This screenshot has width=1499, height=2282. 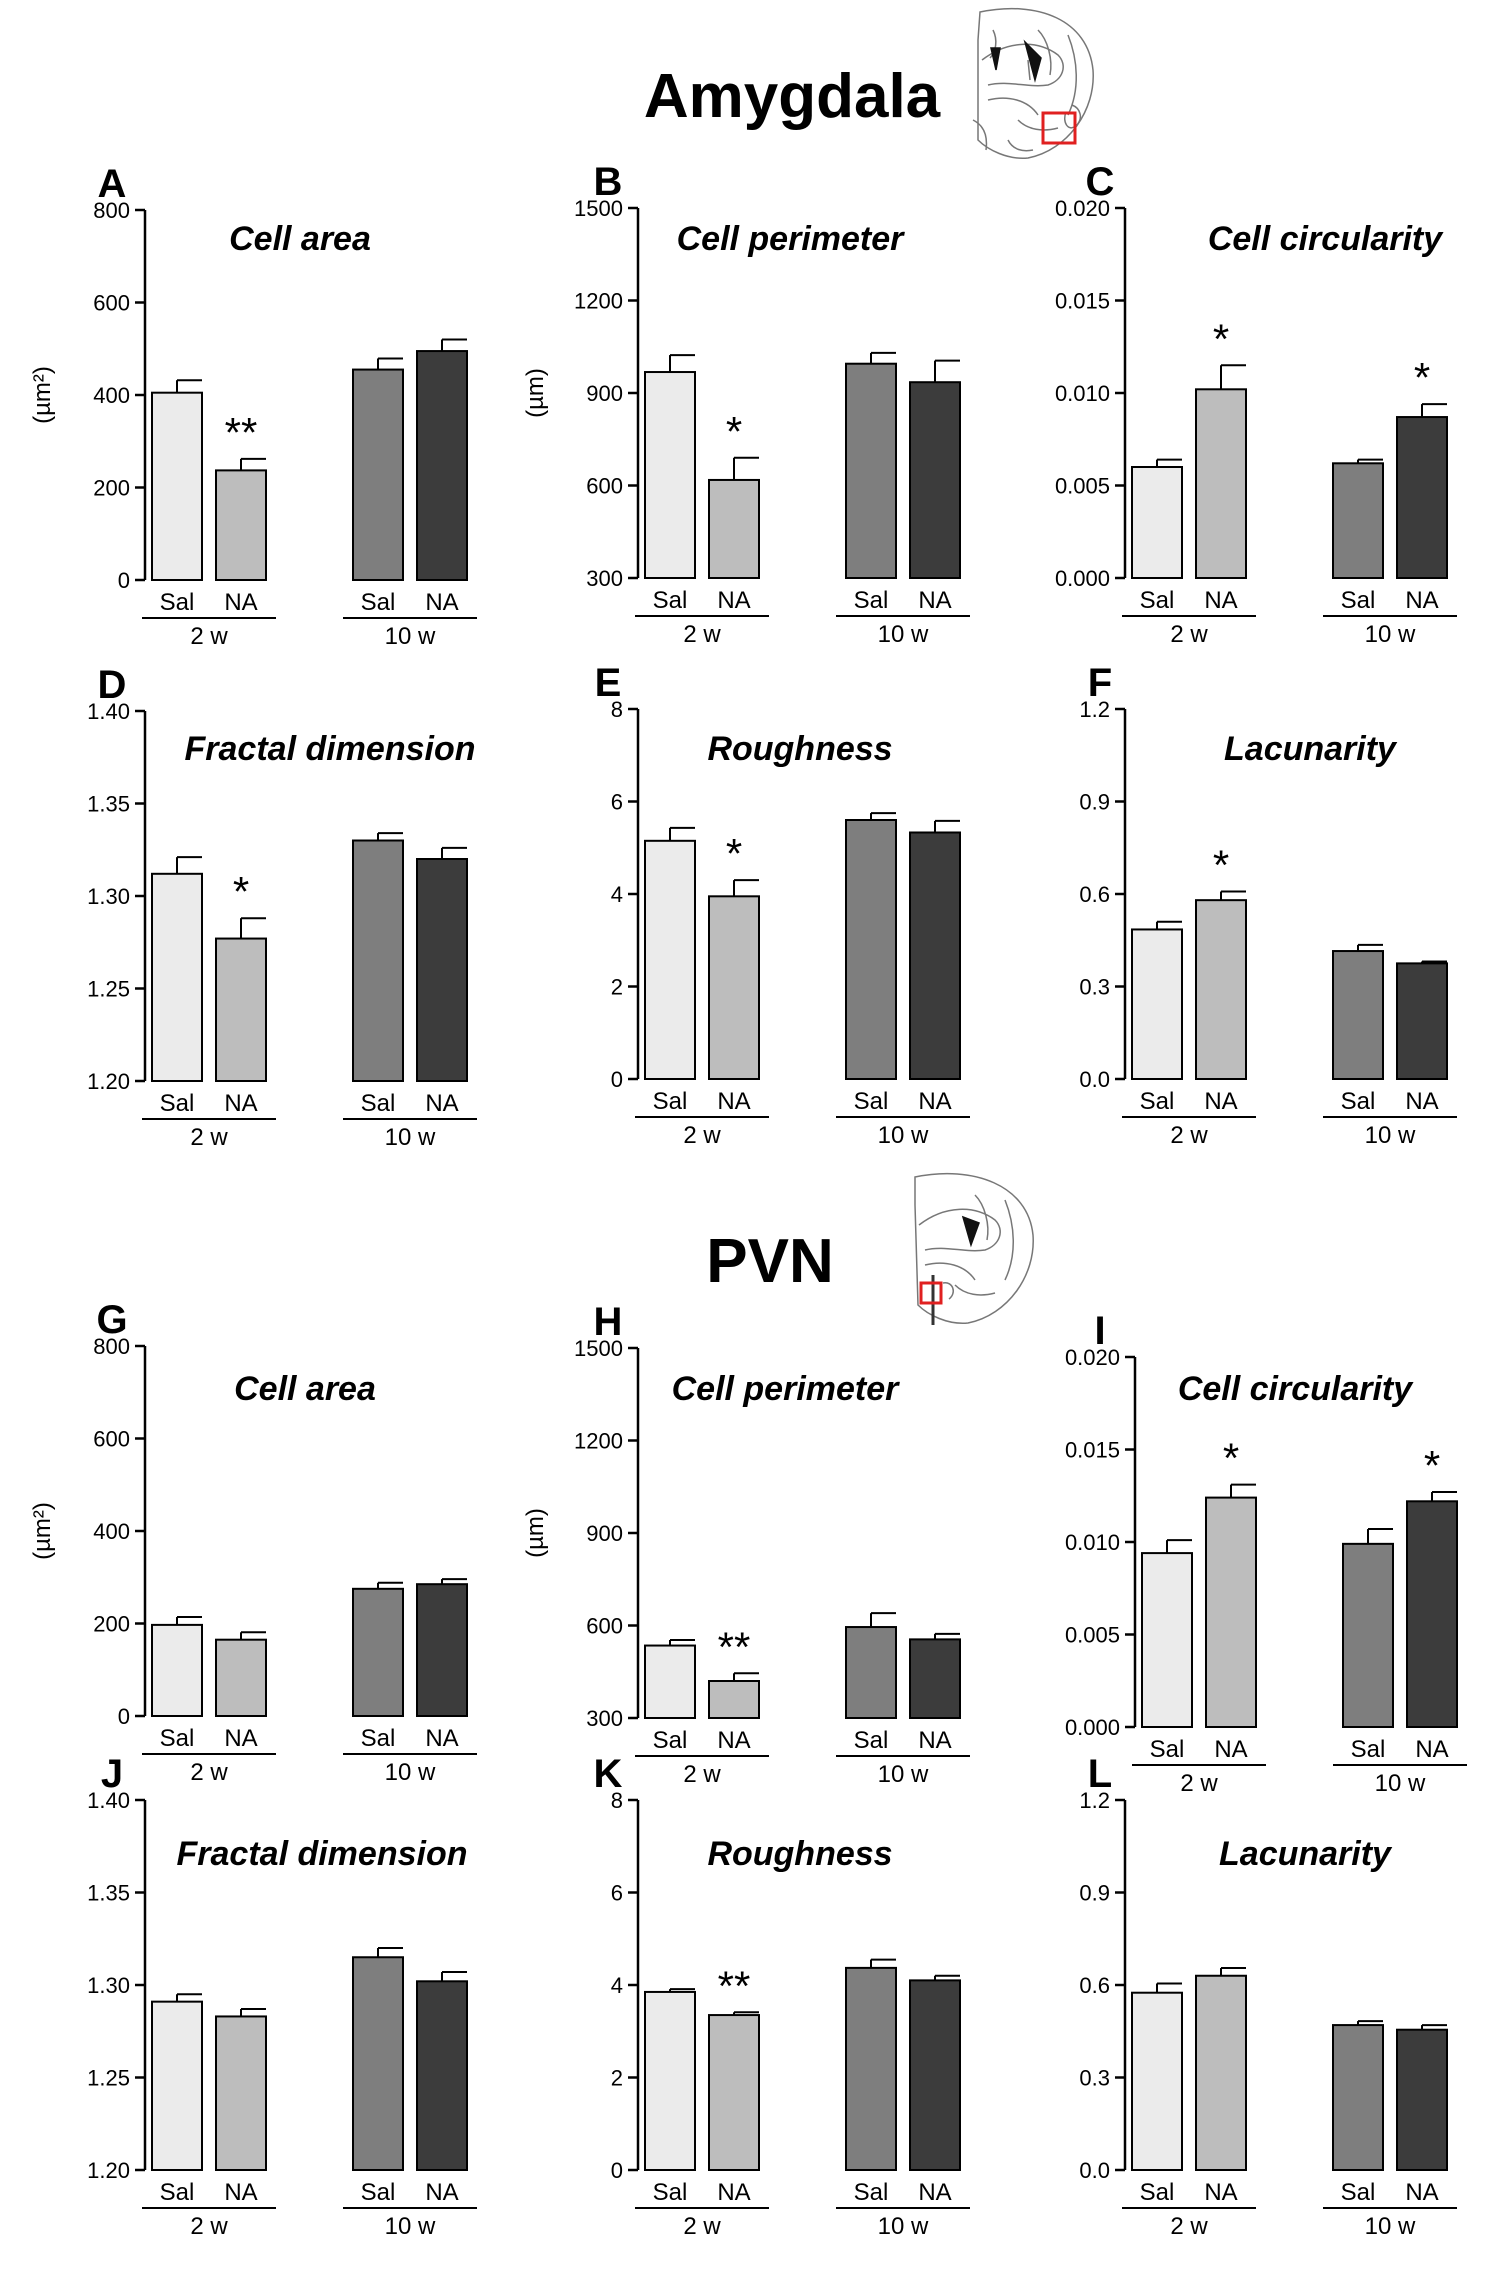 I want to click on panel-letter: A, so click(x=112, y=184).